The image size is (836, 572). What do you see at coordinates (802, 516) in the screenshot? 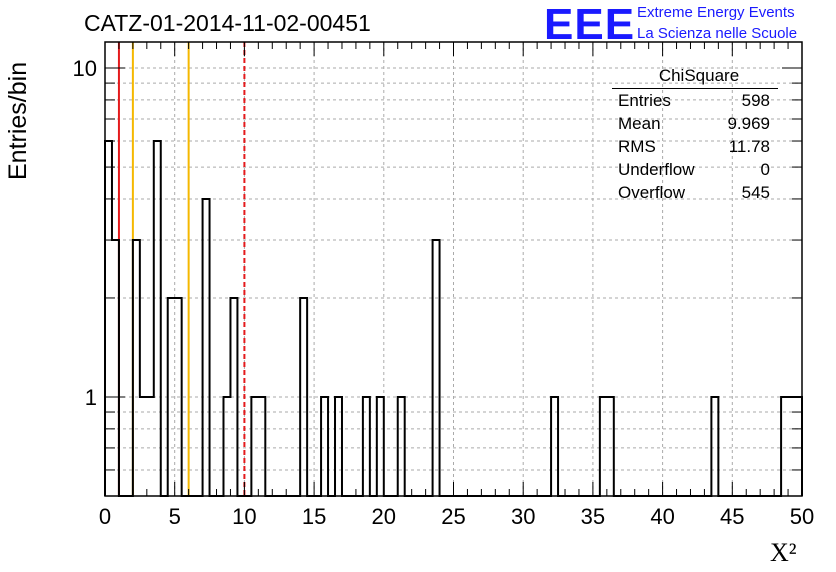
I see `x-tick-label: 50` at bounding box center [802, 516].